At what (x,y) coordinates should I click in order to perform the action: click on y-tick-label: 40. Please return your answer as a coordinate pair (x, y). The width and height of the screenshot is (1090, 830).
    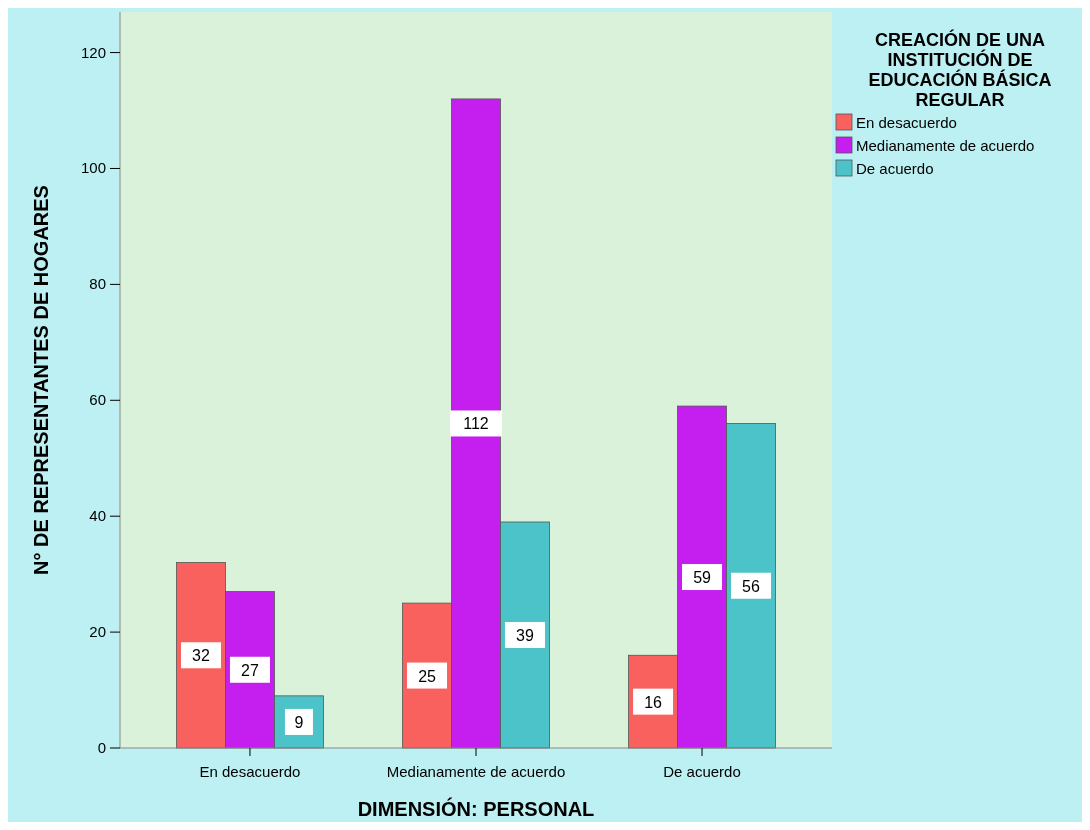
    Looking at the image, I should click on (97, 516).